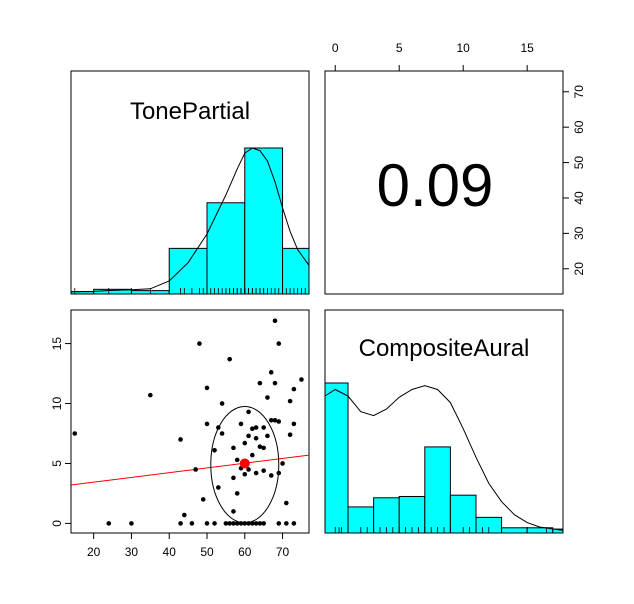 This screenshot has height=604, width=634. I want to click on x-axis-tick-label: 20, so click(94, 552).